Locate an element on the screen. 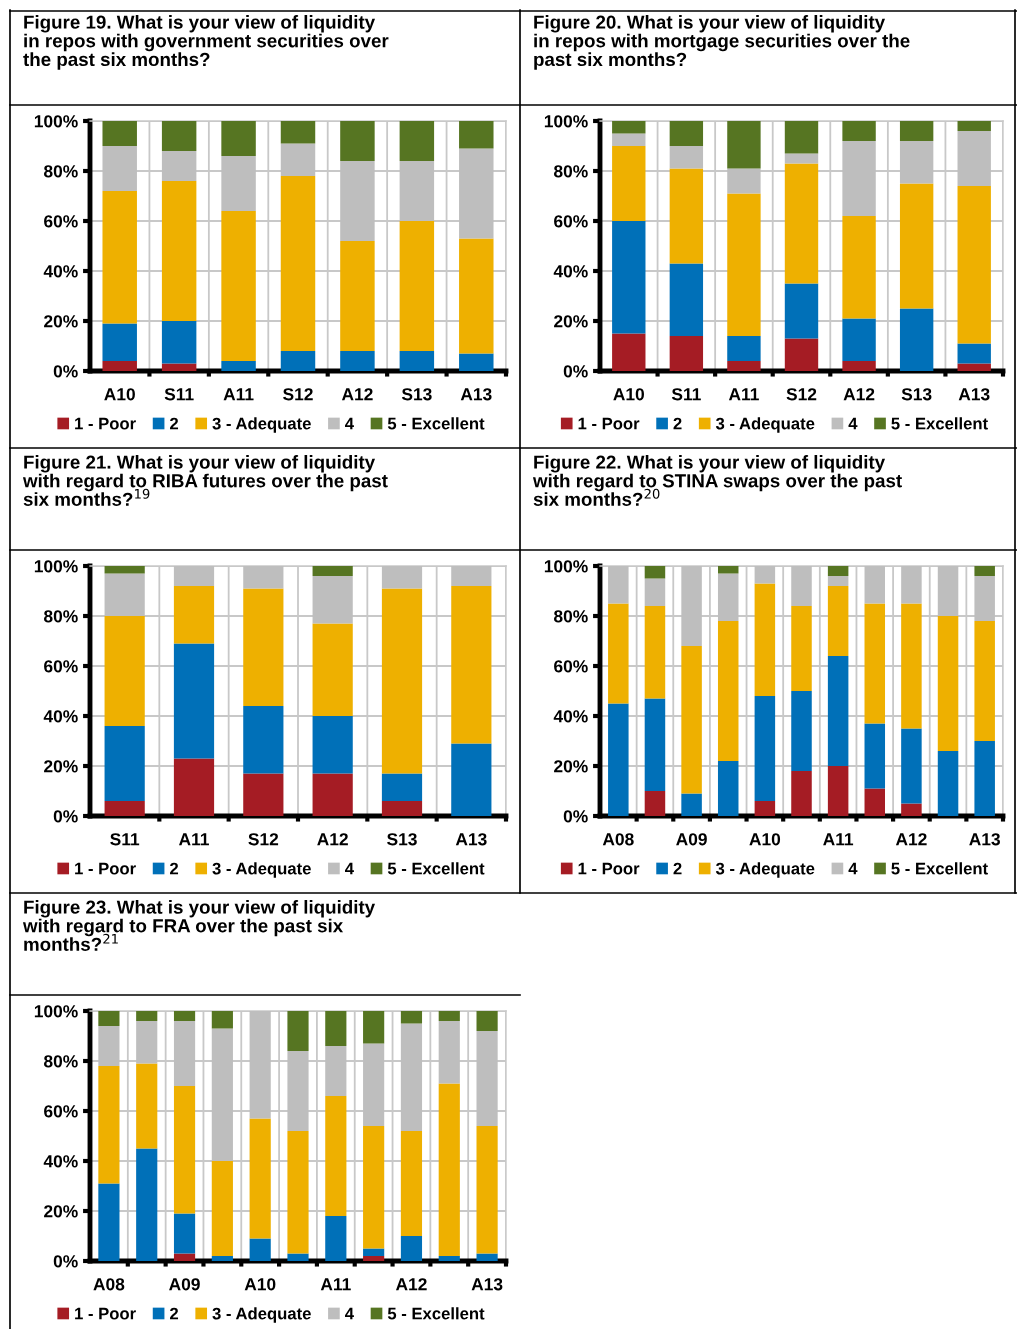 The image size is (1017, 1329). legend-label: 4 is located at coordinates (349, 423).